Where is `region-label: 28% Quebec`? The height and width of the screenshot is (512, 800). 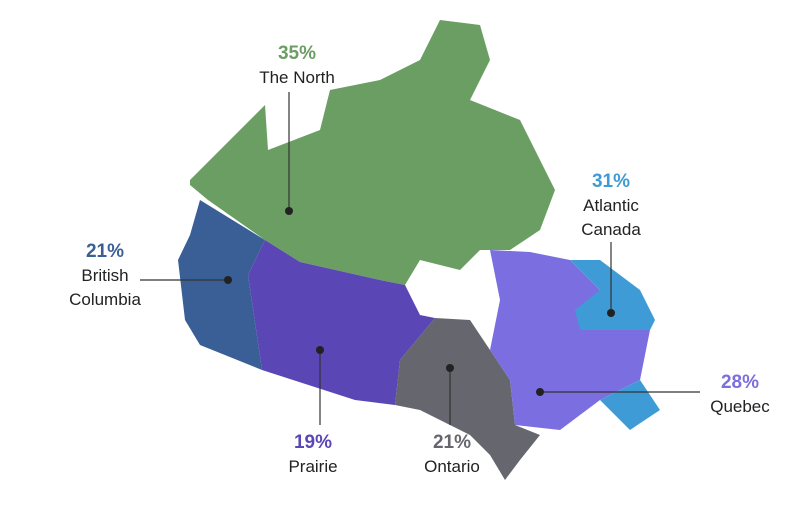 region-label: 28% Quebec is located at coordinates (735, 395).